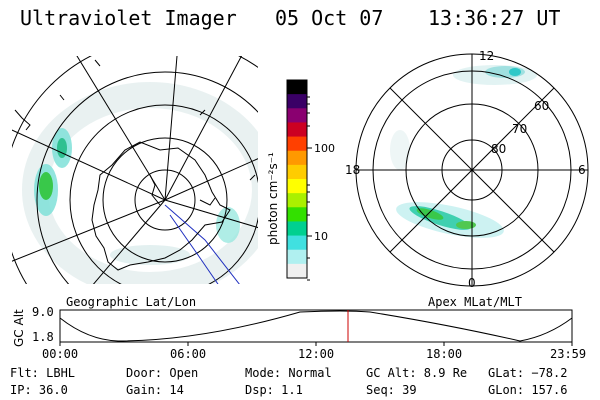 The height and width of the screenshot is (400, 600). What do you see at coordinates (444, 354) in the screenshot?
I see `time-tick-1800: 18:00` at bounding box center [444, 354].